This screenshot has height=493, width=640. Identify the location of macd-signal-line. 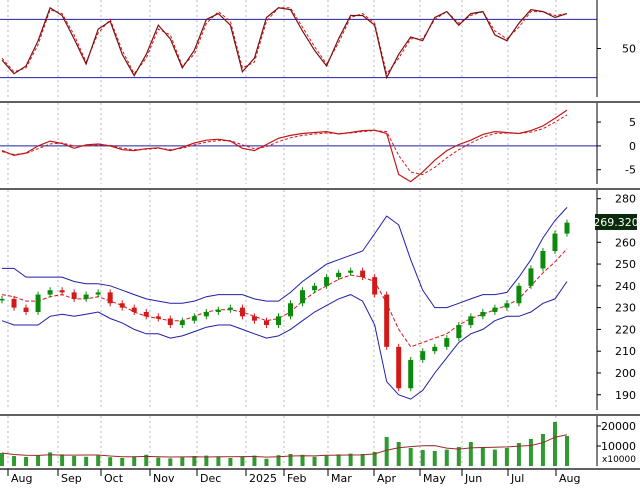
(284, 145).